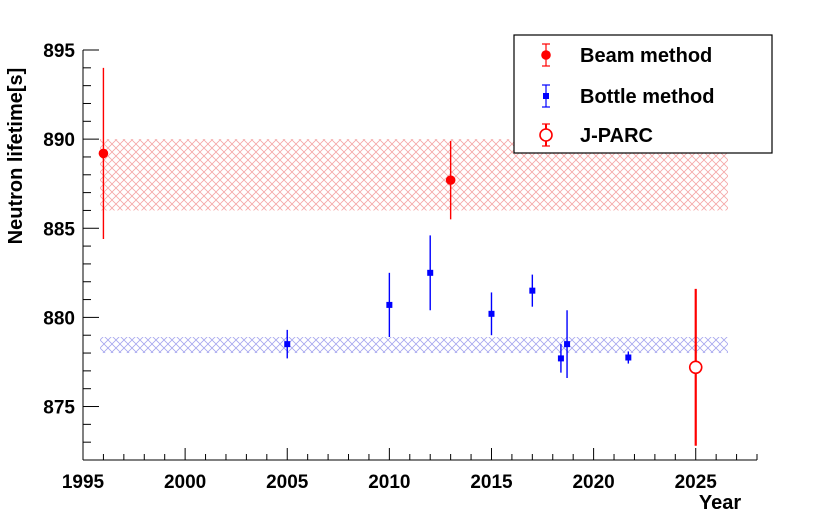 This screenshot has height=511, width=830. Describe the element at coordinates (59, 318) in the screenshot. I see `y-tick-label: 880` at that location.